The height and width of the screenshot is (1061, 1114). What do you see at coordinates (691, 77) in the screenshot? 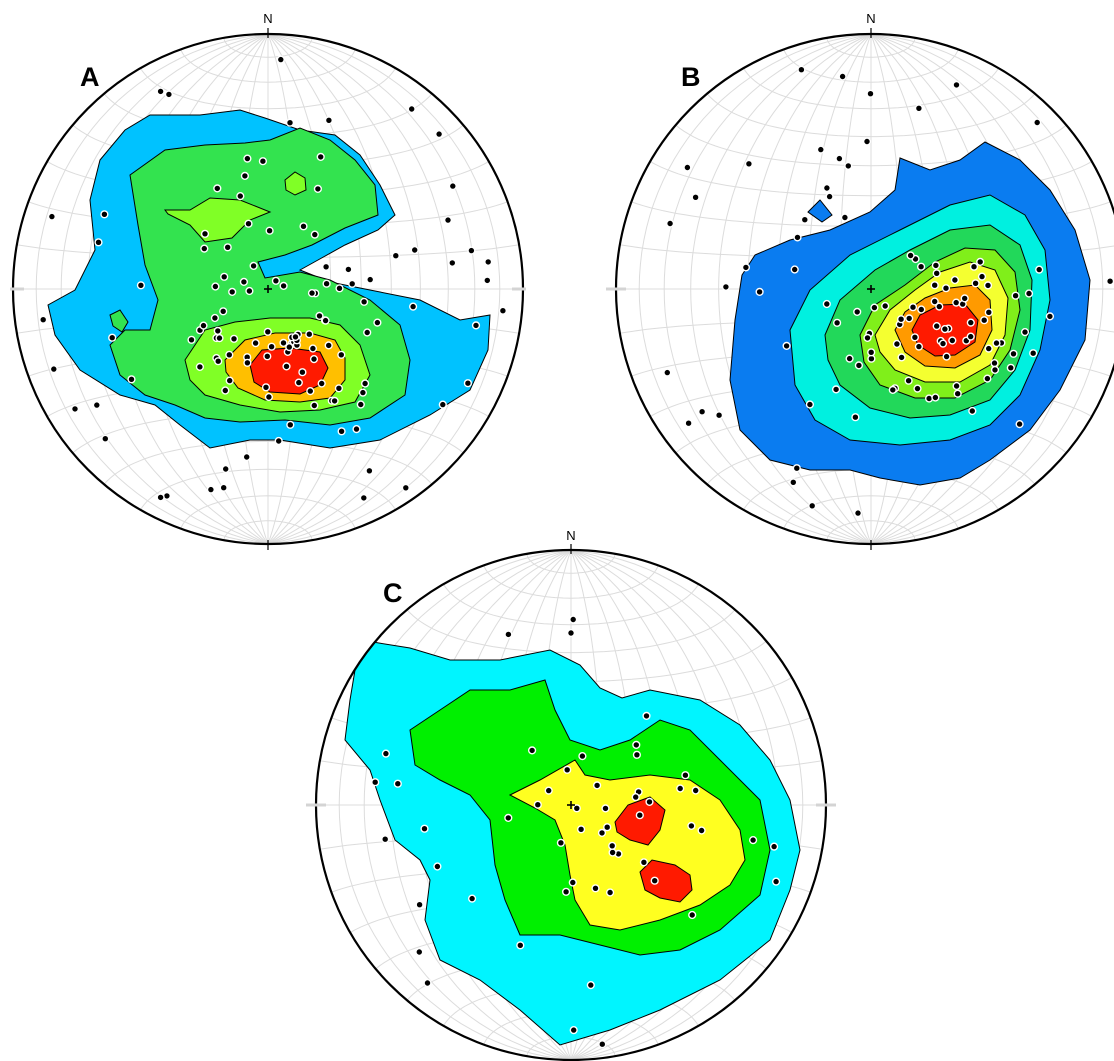
I see `panel-label-b: B` at bounding box center [691, 77].